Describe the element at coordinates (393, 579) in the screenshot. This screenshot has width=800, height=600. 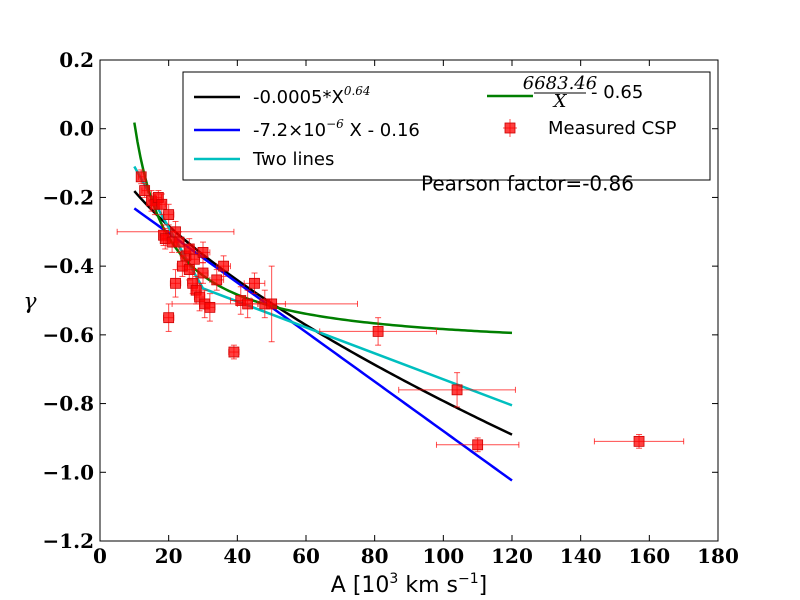
I see `x-label-sup1: 3` at that location.